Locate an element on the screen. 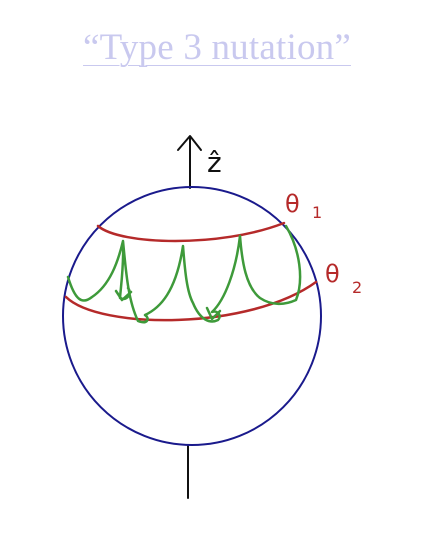 Image resolution: width=434 pixels, height=540 pixels. theta1-boundary is located at coordinates (191, 232).